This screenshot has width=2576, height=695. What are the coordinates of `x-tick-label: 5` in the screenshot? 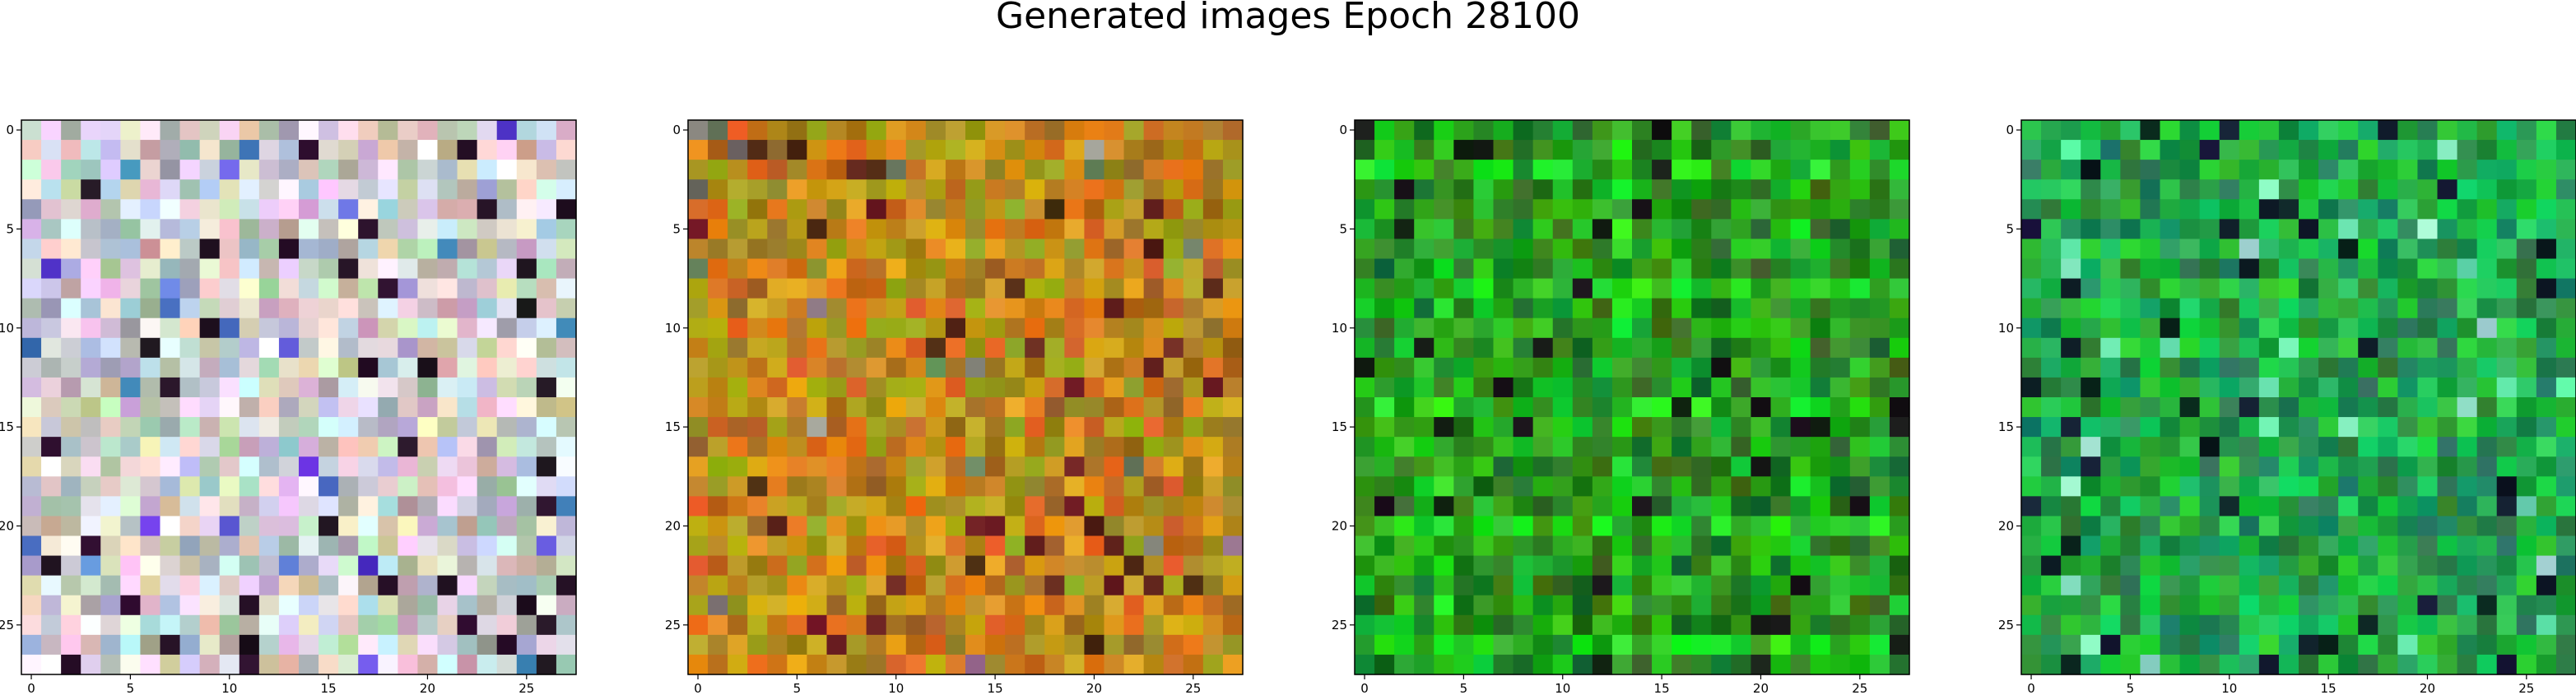 It's located at (797, 688).